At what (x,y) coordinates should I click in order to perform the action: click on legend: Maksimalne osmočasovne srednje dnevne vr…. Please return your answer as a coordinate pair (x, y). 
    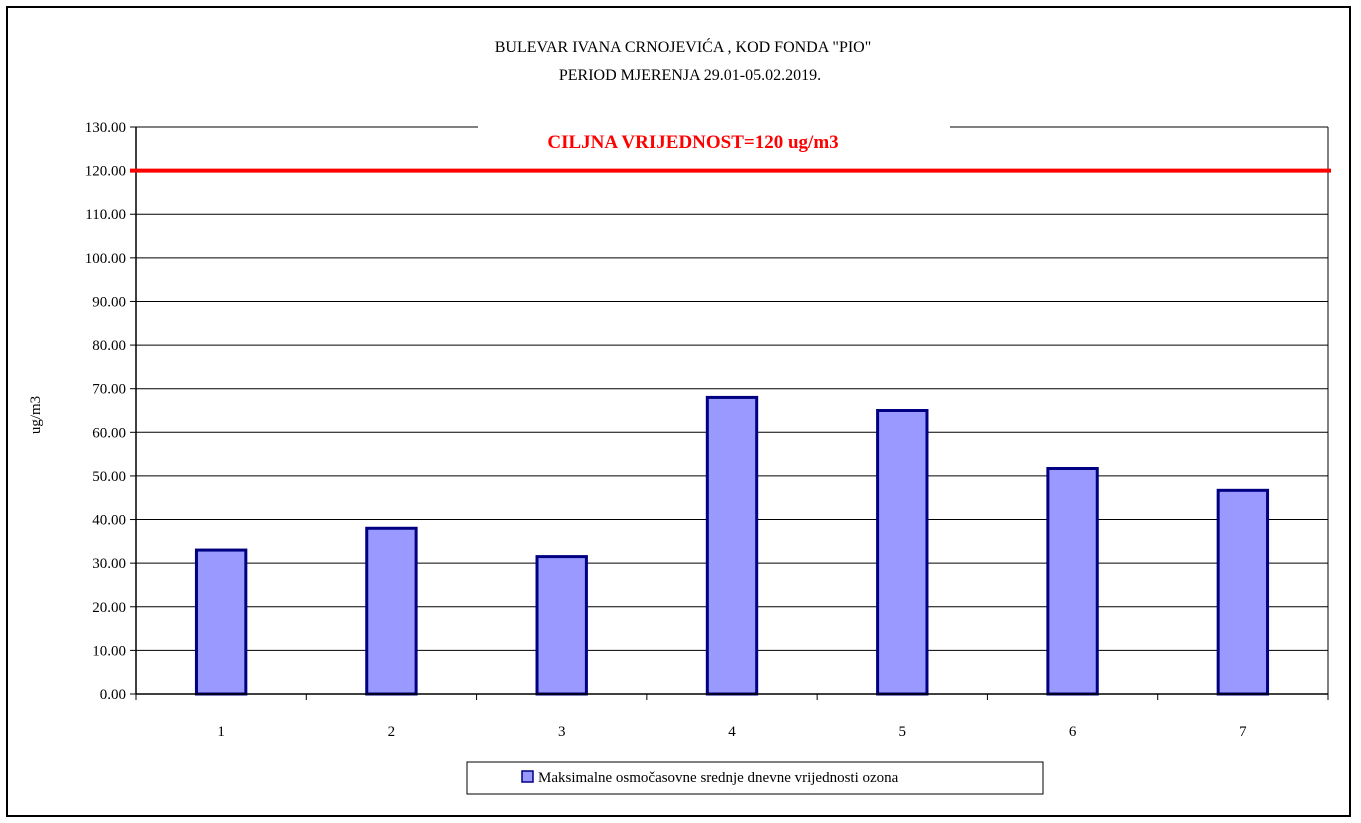
    Looking at the image, I should click on (755, 778).